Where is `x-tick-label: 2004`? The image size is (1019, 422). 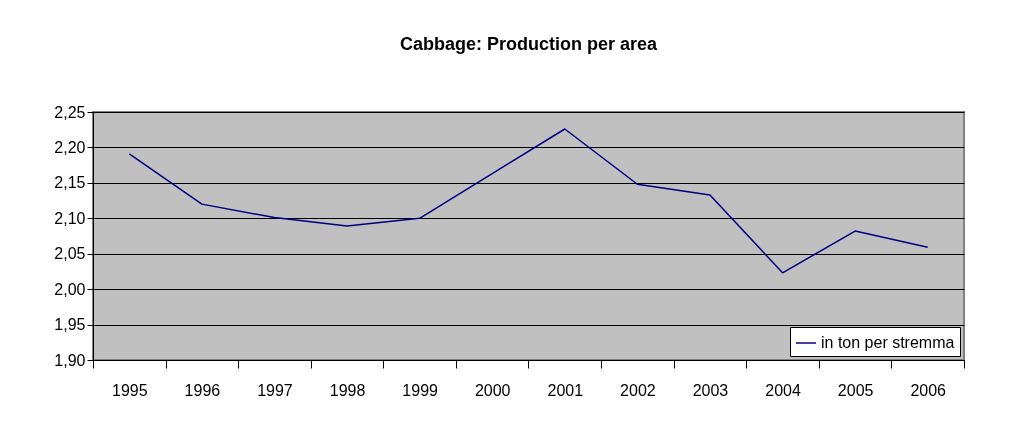
x-tick-label: 2004 is located at coordinates (783, 390).